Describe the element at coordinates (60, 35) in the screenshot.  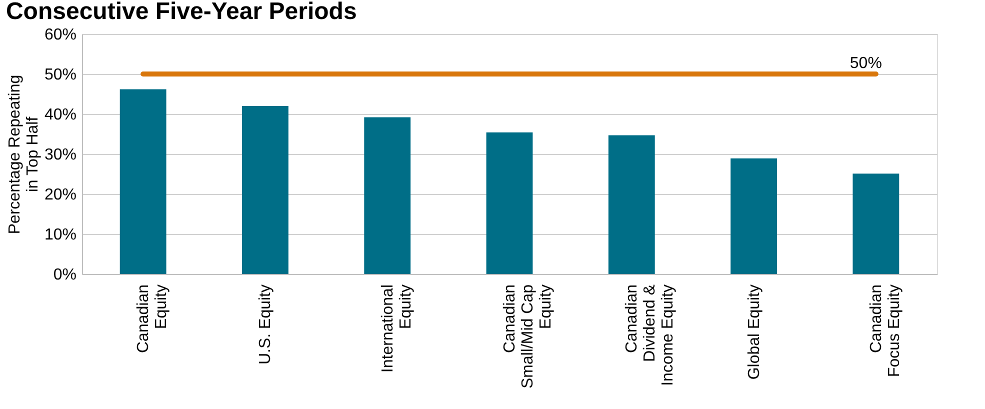
I see `y-tick-label: 60%` at that location.